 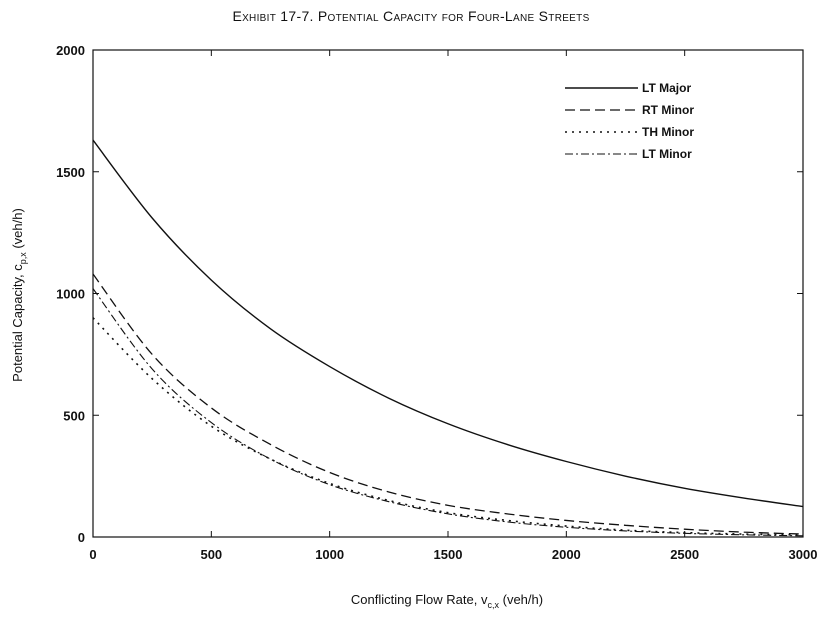 I want to click on x-tick-label: 3000, so click(x=803, y=554).